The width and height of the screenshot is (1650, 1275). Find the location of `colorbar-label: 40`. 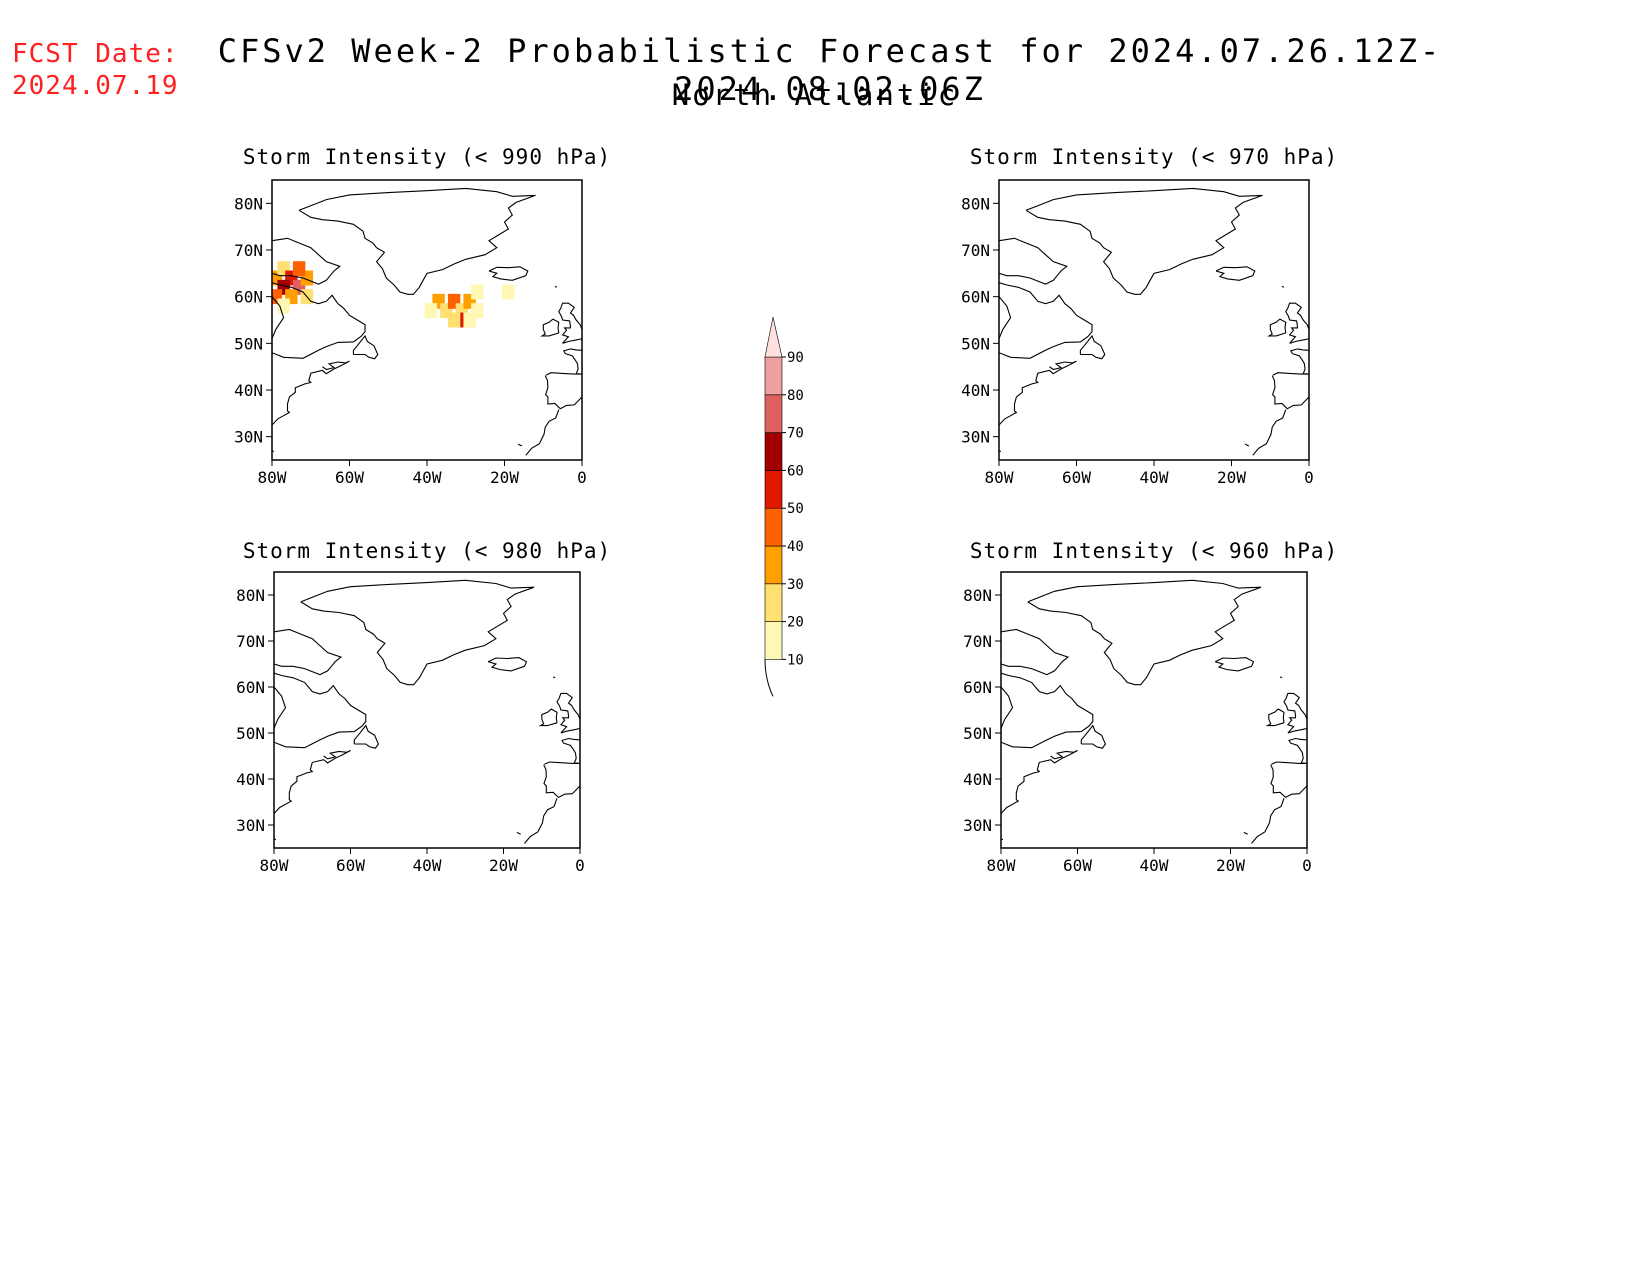

colorbar-label: 40 is located at coordinates (795, 547).